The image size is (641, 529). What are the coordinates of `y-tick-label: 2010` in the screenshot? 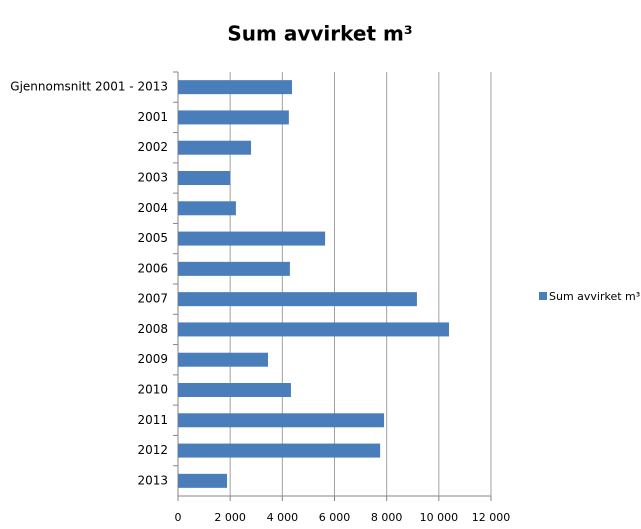 It's located at (152, 390).